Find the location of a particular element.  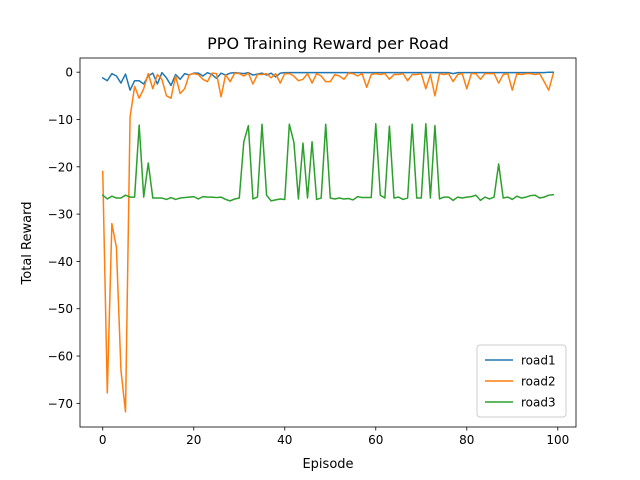

chart-title: PPO Training Reward per Road is located at coordinates (328, 43).